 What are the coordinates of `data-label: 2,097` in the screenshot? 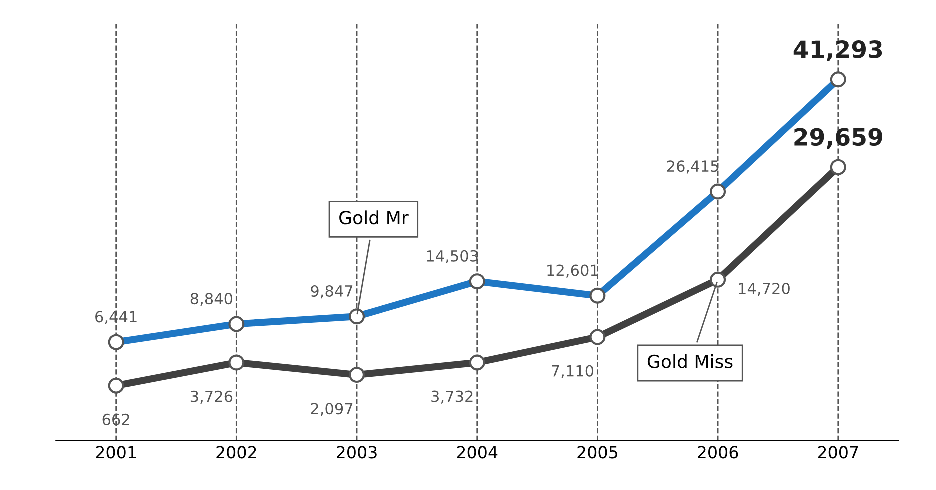 It's located at (332, 409).